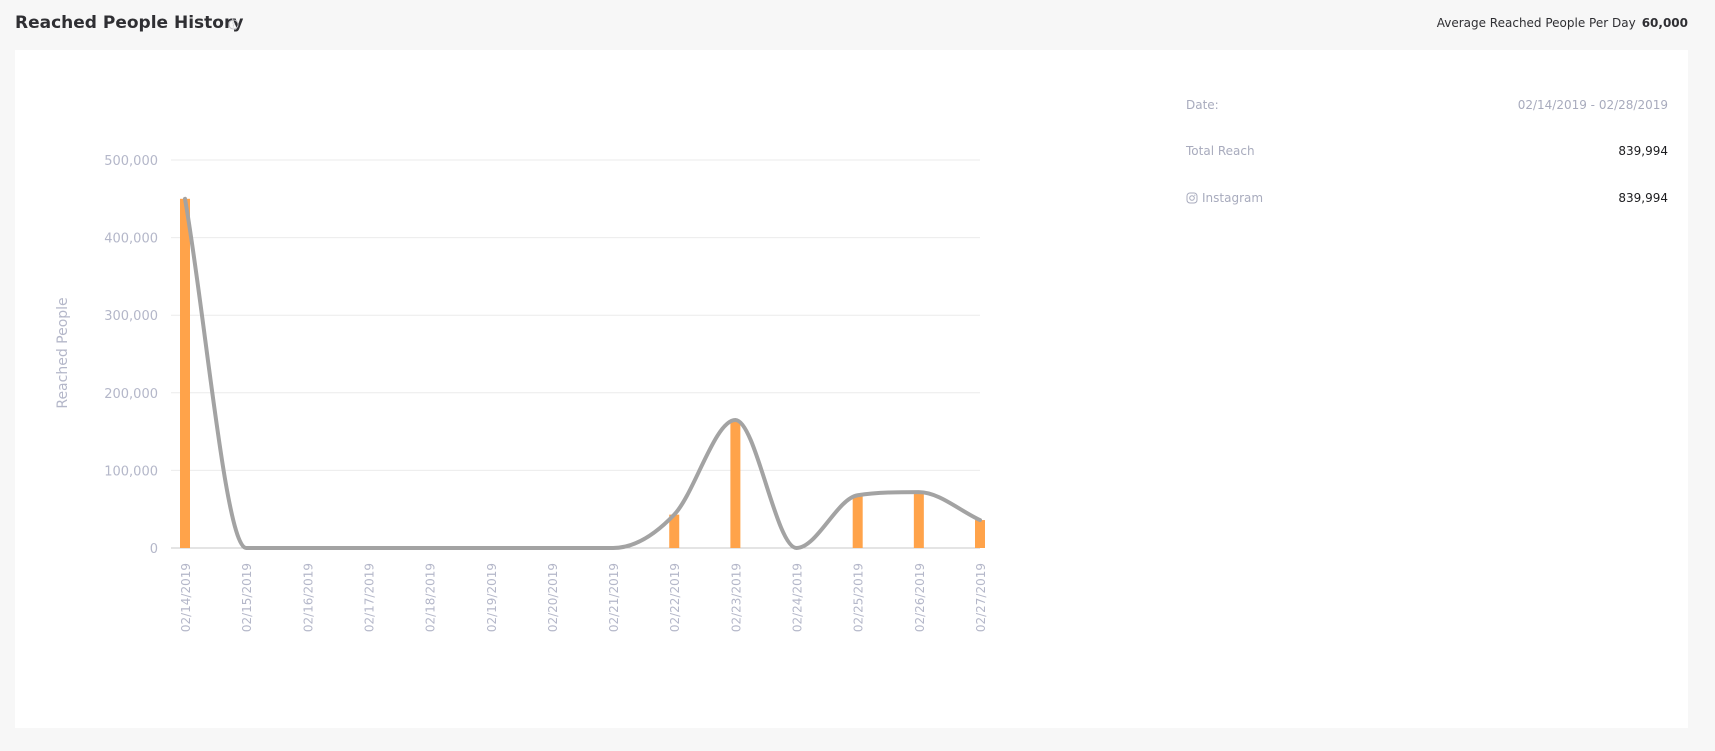  What do you see at coordinates (1192, 198) in the screenshot?
I see `instagram-icon` at bounding box center [1192, 198].